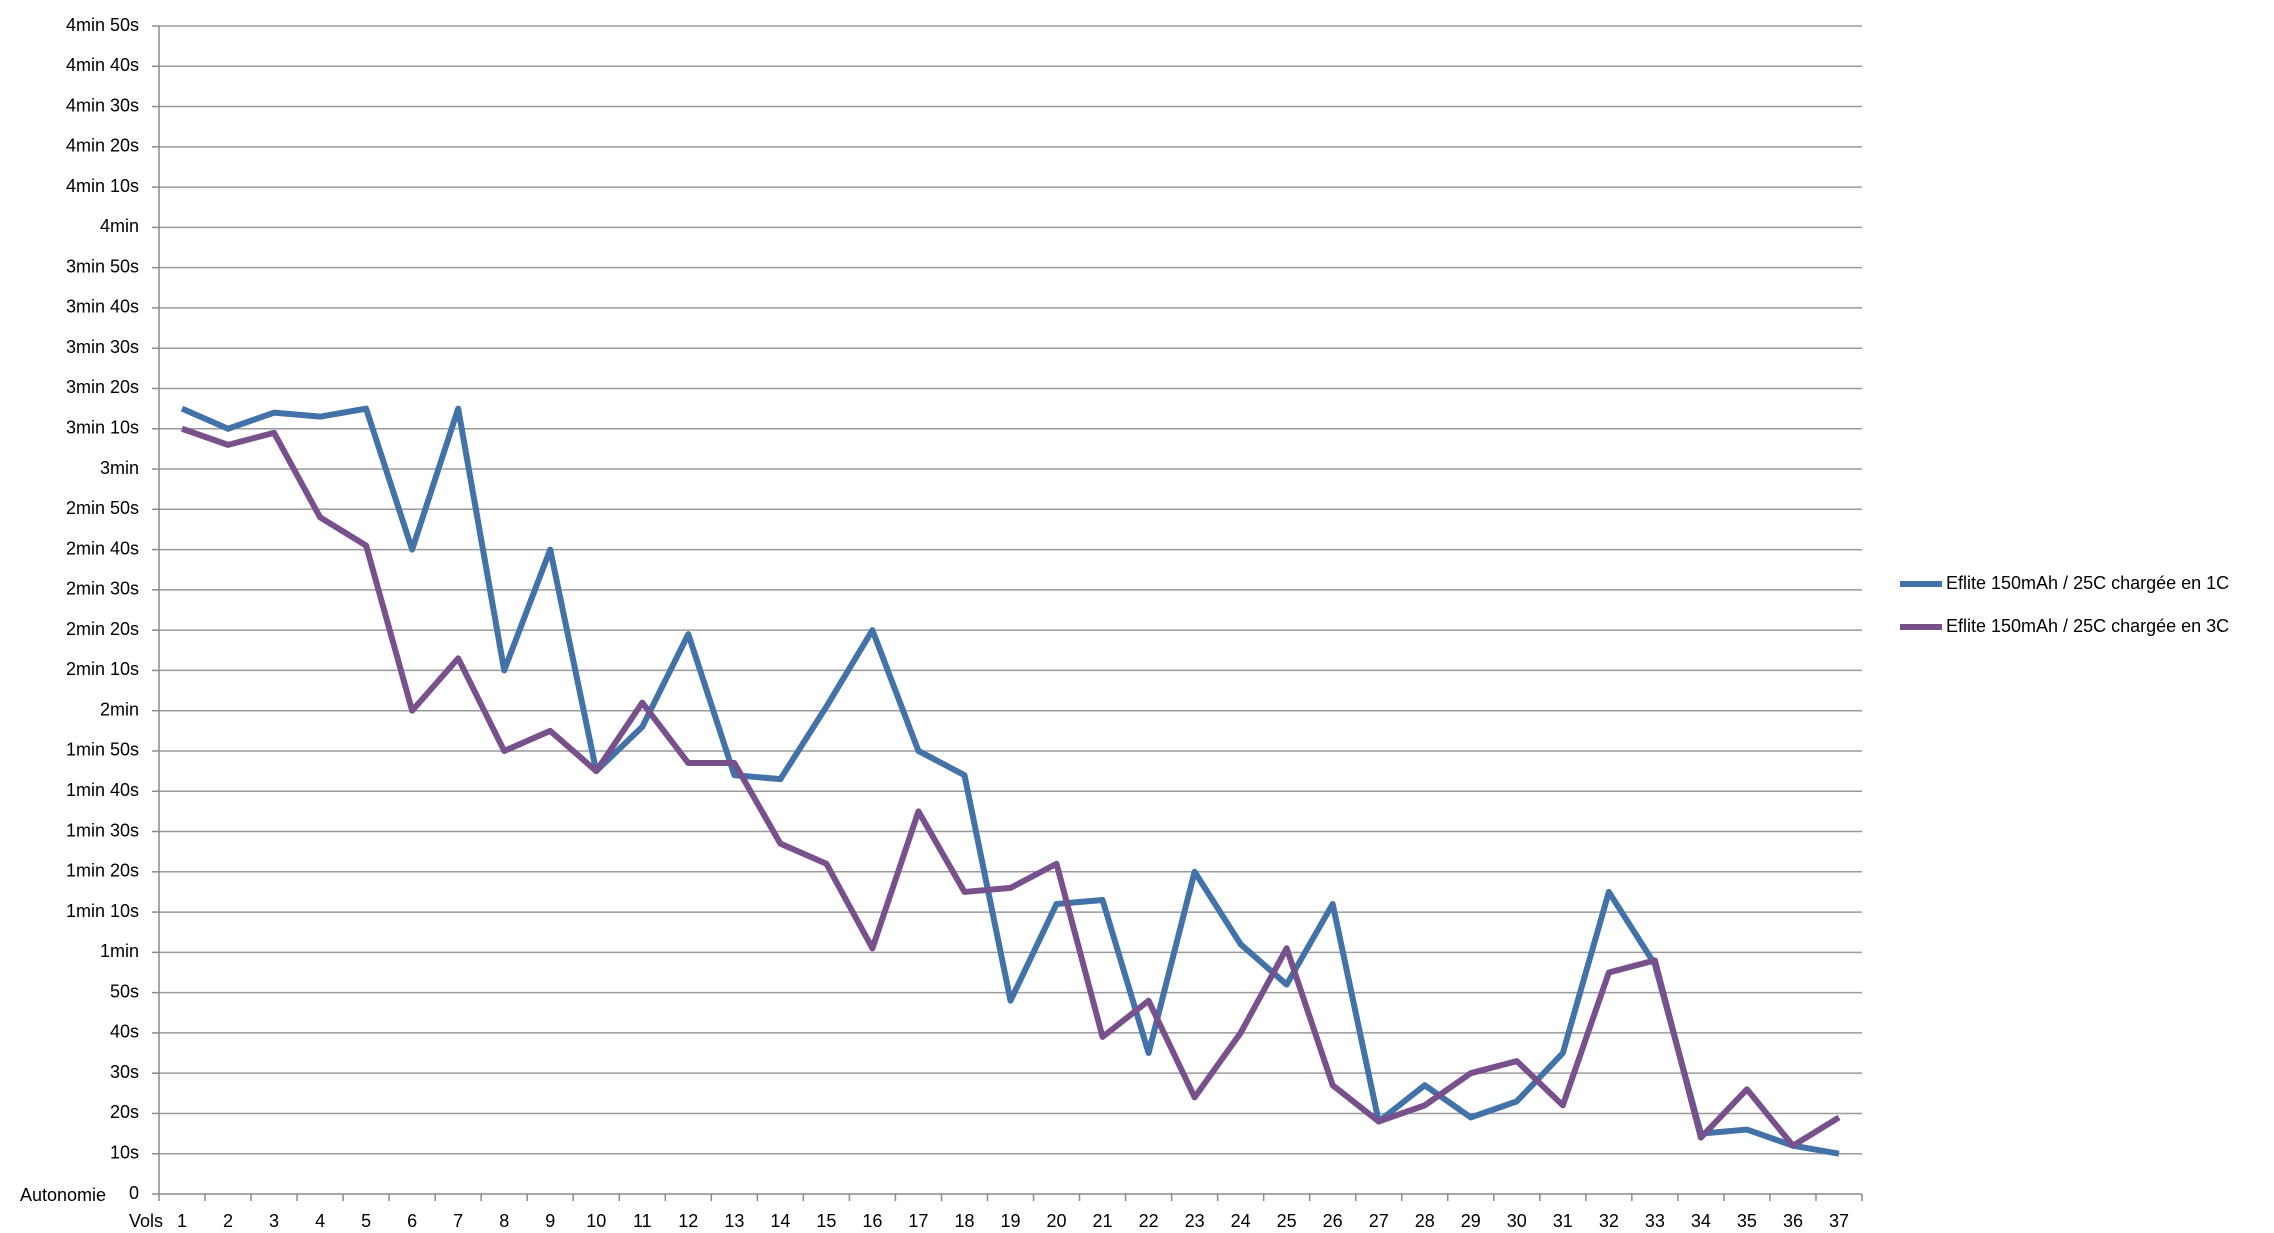 Image resolution: width=2274 pixels, height=1233 pixels. I want to click on x-tick-label: 17, so click(918, 1221).